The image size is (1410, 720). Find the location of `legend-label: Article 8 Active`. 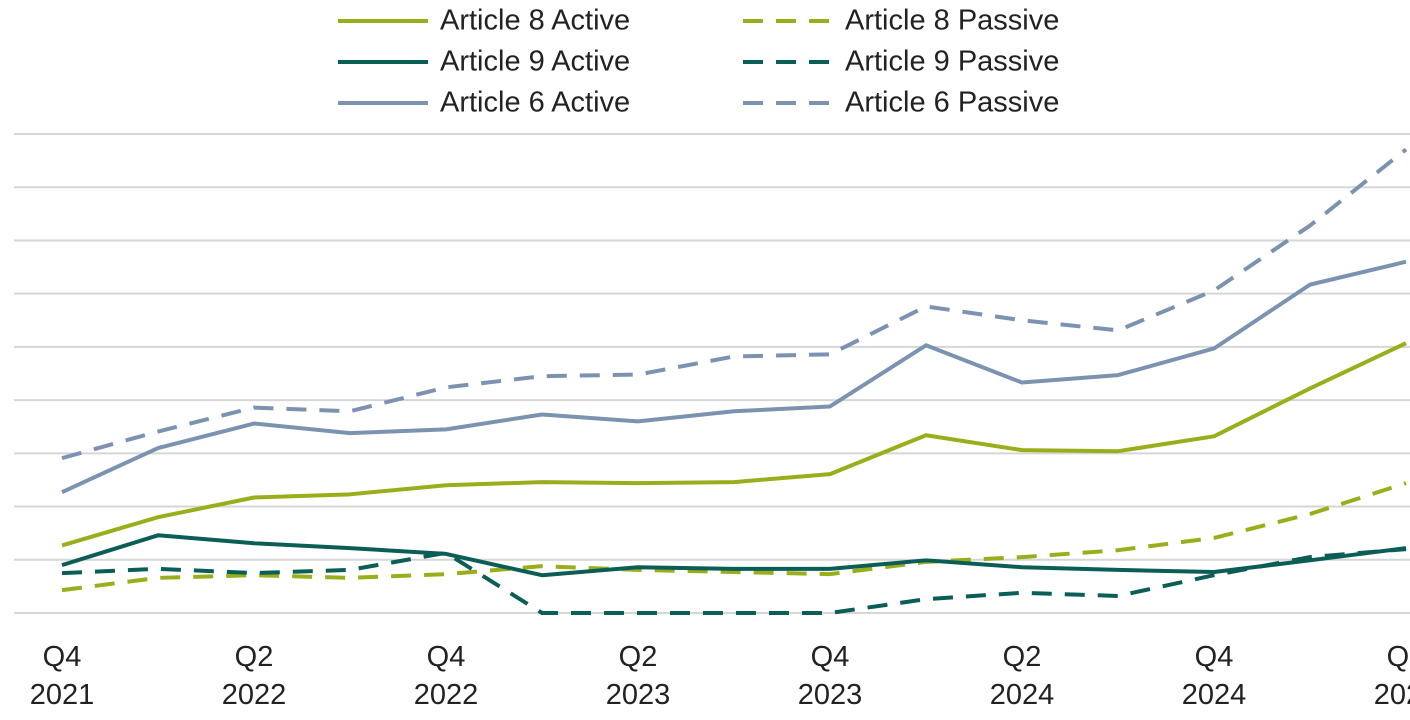

legend-label: Article 8 Active is located at coordinates (535, 21).